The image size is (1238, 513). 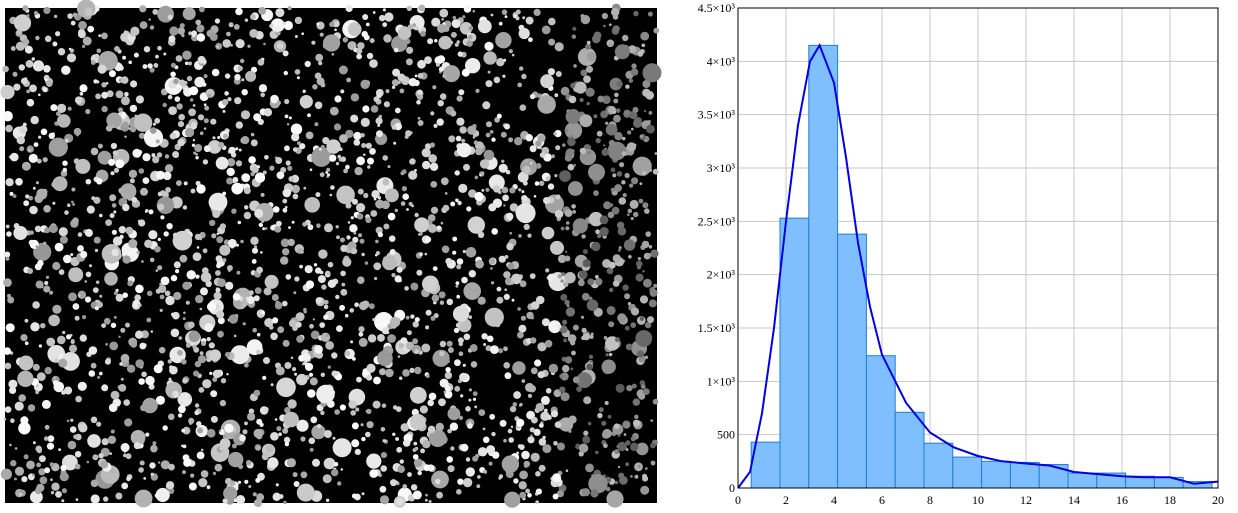 I want to click on y-tick-label: 4.5×10³, so click(x=717, y=8).